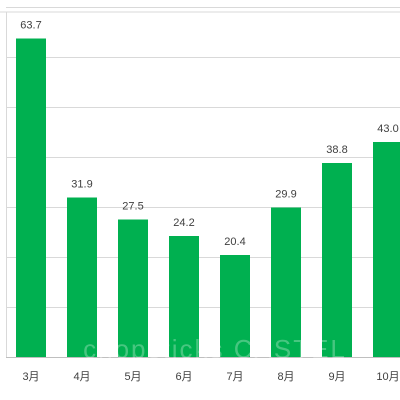  I want to click on x-tick-label-9月: 9月, so click(336, 377).